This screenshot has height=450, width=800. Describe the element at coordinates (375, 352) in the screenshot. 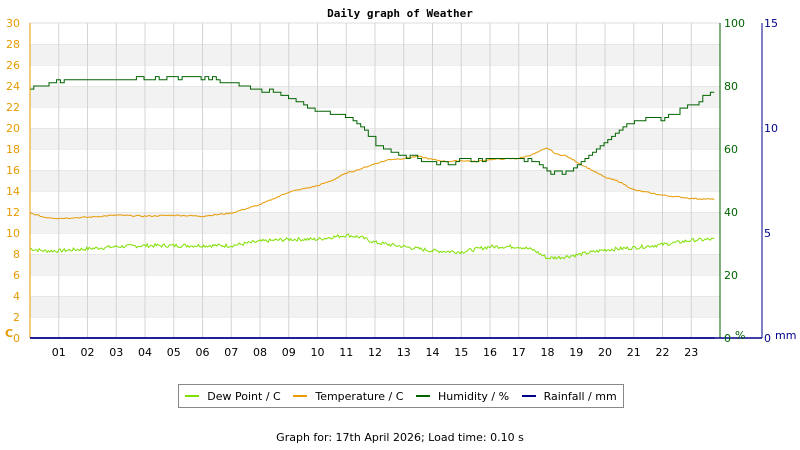

I see `x-tick-label: 12` at that location.